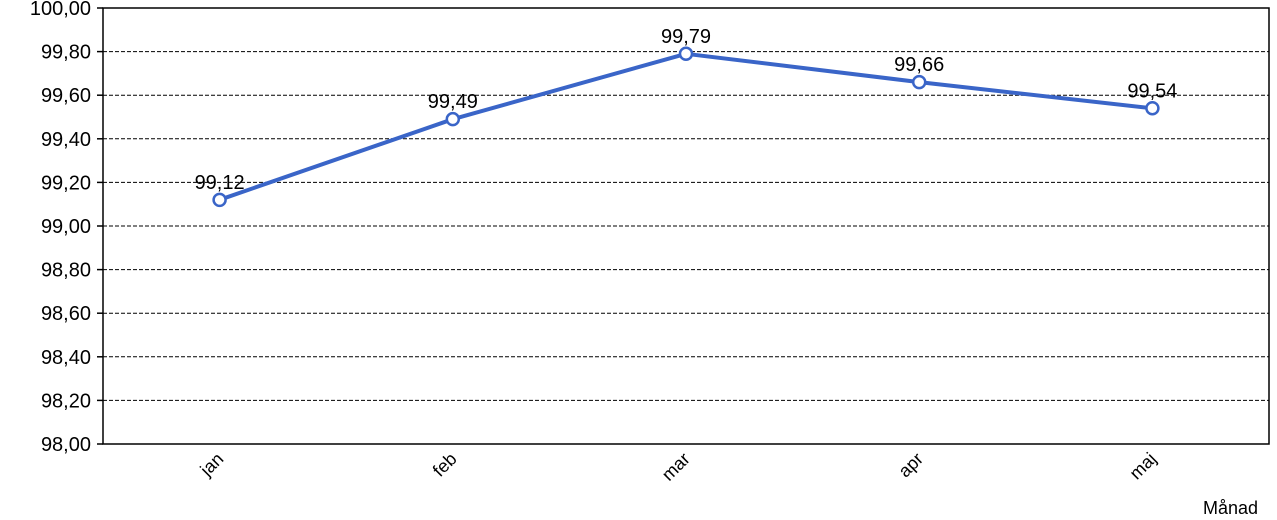 Image resolution: width=1277 pixels, height=520 pixels. What do you see at coordinates (66, 401) in the screenshot?
I see `y-tick-label: 98,20` at bounding box center [66, 401].